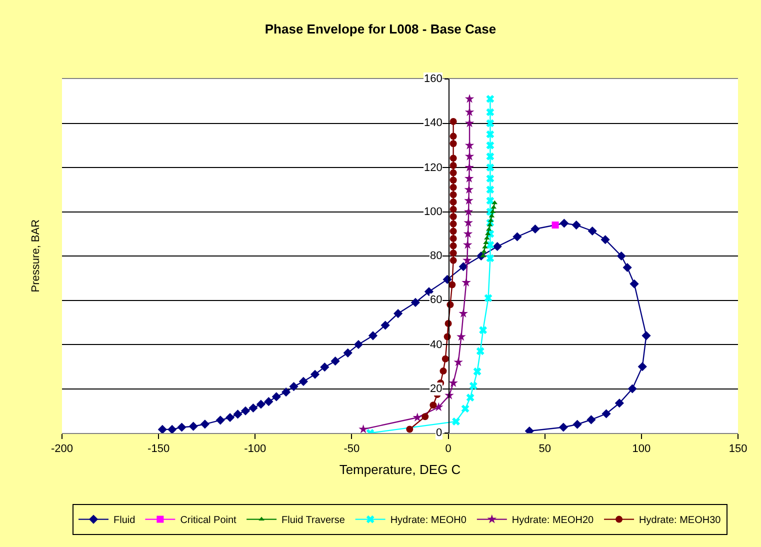 The width and height of the screenshot is (761, 547). What do you see at coordinates (36, 255) in the screenshot?
I see `y-axis-title: Pressure, BAR` at bounding box center [36, 255].